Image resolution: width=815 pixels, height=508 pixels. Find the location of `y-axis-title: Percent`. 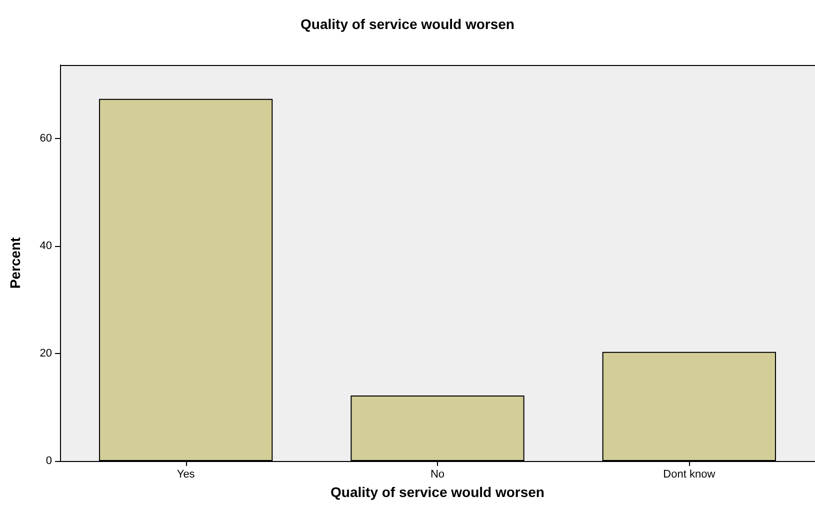

y-axis-title: Percent is located at coordinates (15, 262).